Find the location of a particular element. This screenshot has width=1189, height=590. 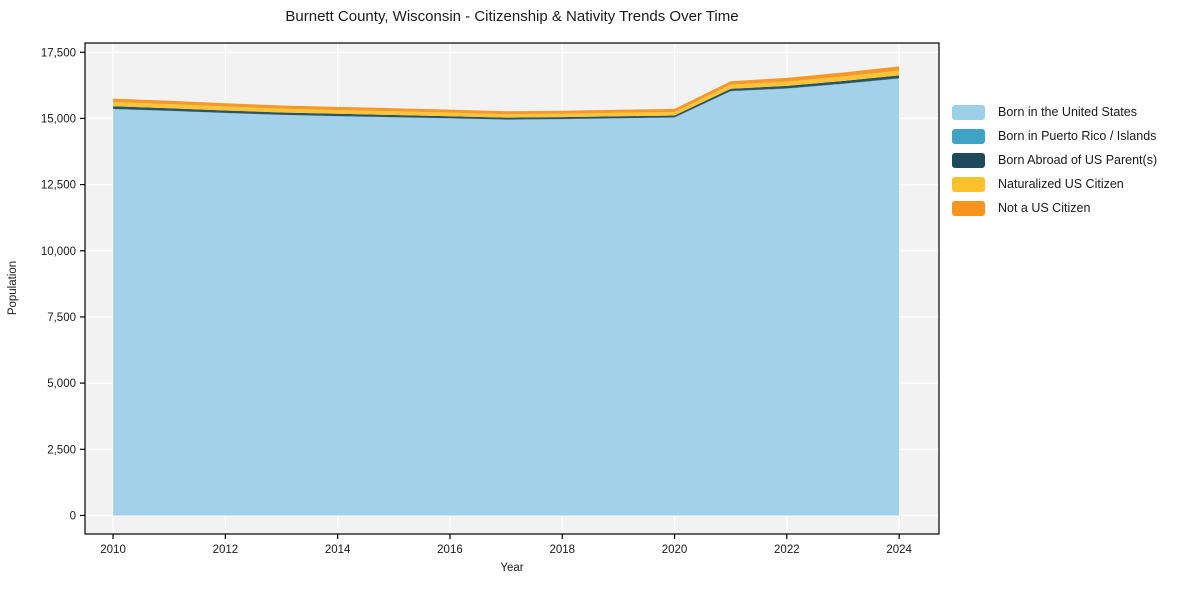

y-tick-label: 2,500 is located at coordinates (61, 450).